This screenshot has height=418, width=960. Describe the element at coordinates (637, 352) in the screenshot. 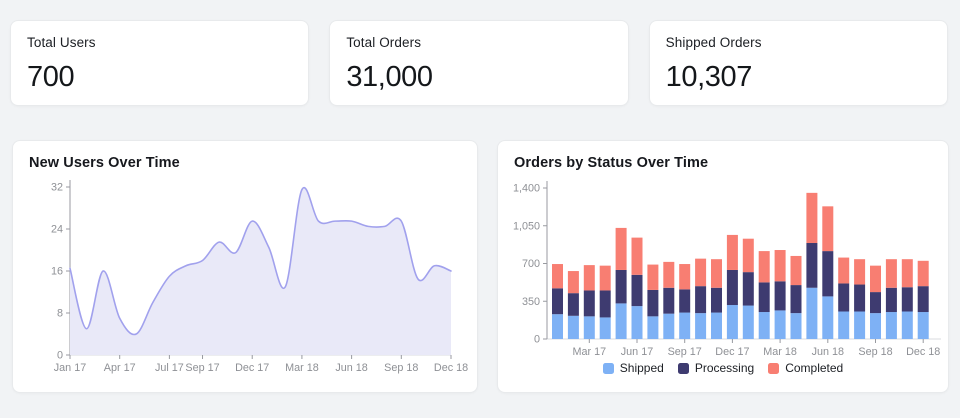

I see `x-tick-label: Jun 17` at that location.